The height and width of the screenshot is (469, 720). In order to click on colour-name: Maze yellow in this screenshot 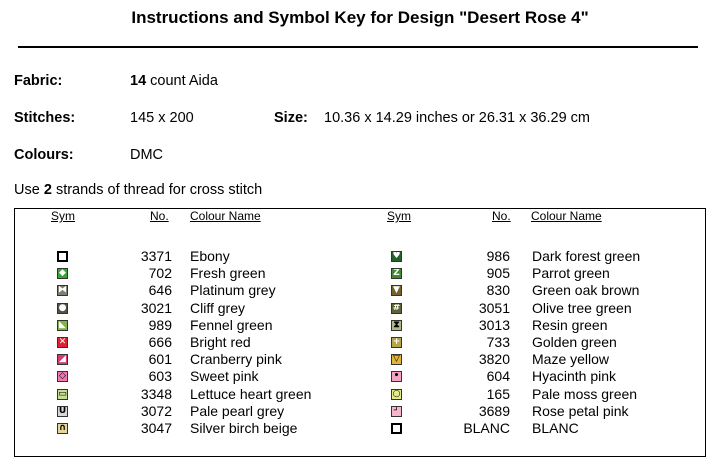, I will do `click(571, 359)`.